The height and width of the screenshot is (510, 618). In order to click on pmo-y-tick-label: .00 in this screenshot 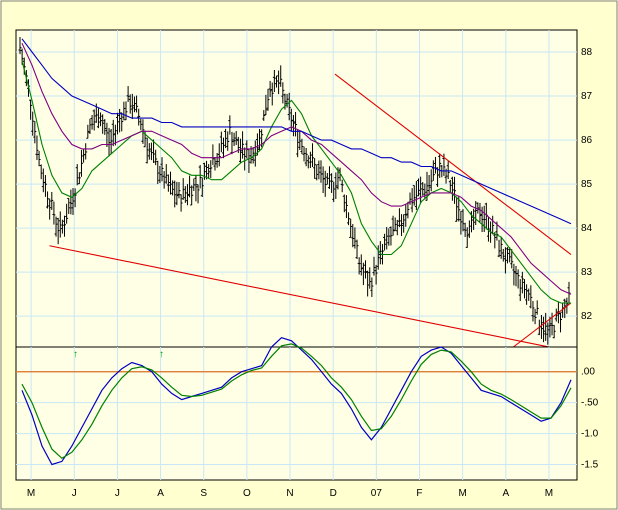, I will do `click(588, 372)`.